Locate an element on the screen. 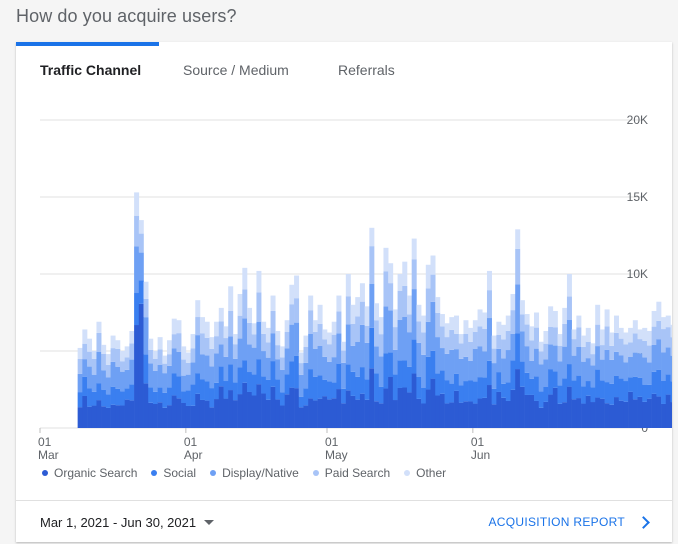 Image resolution: width=678 pixels, height=544 pixels. tab-referrals: Referrals is located at coordinates (366, 70).